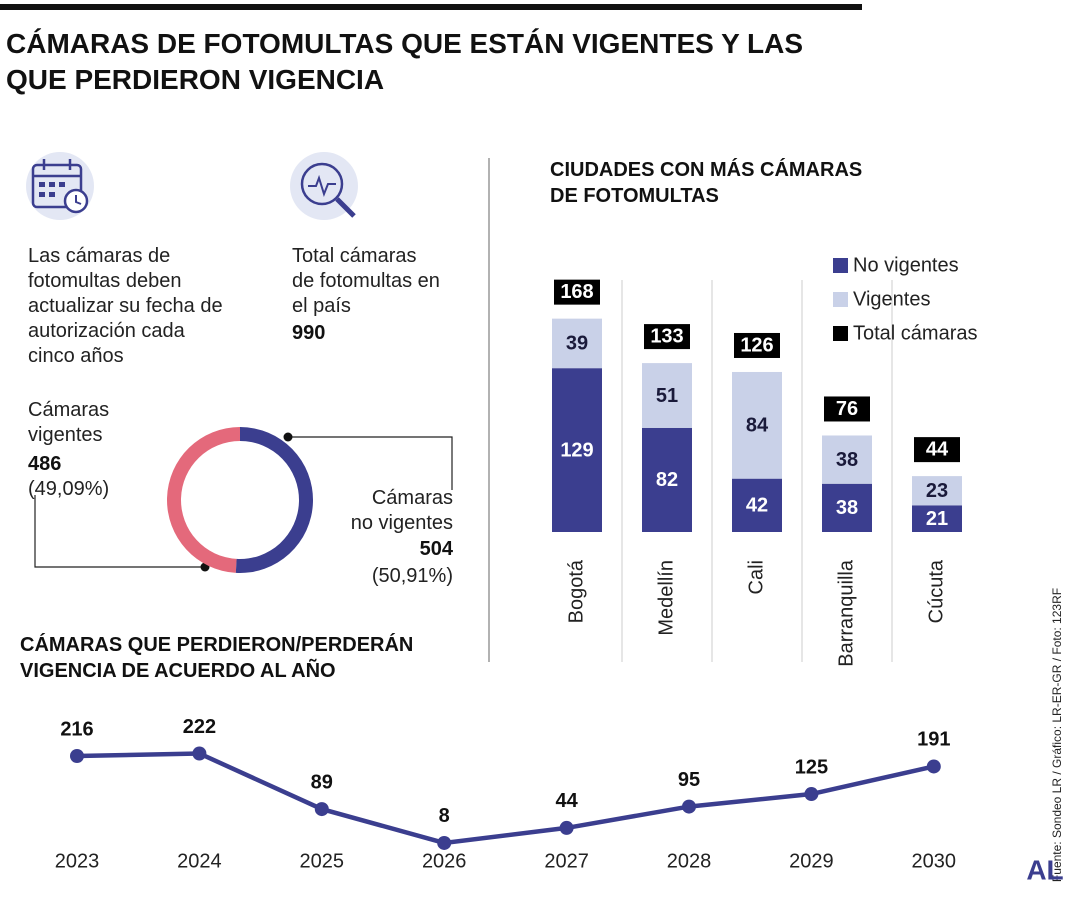  What do you see at coordinates (566, 801) in the screenshot?
I see `point-label: 44` at bounding box center [566, 801].